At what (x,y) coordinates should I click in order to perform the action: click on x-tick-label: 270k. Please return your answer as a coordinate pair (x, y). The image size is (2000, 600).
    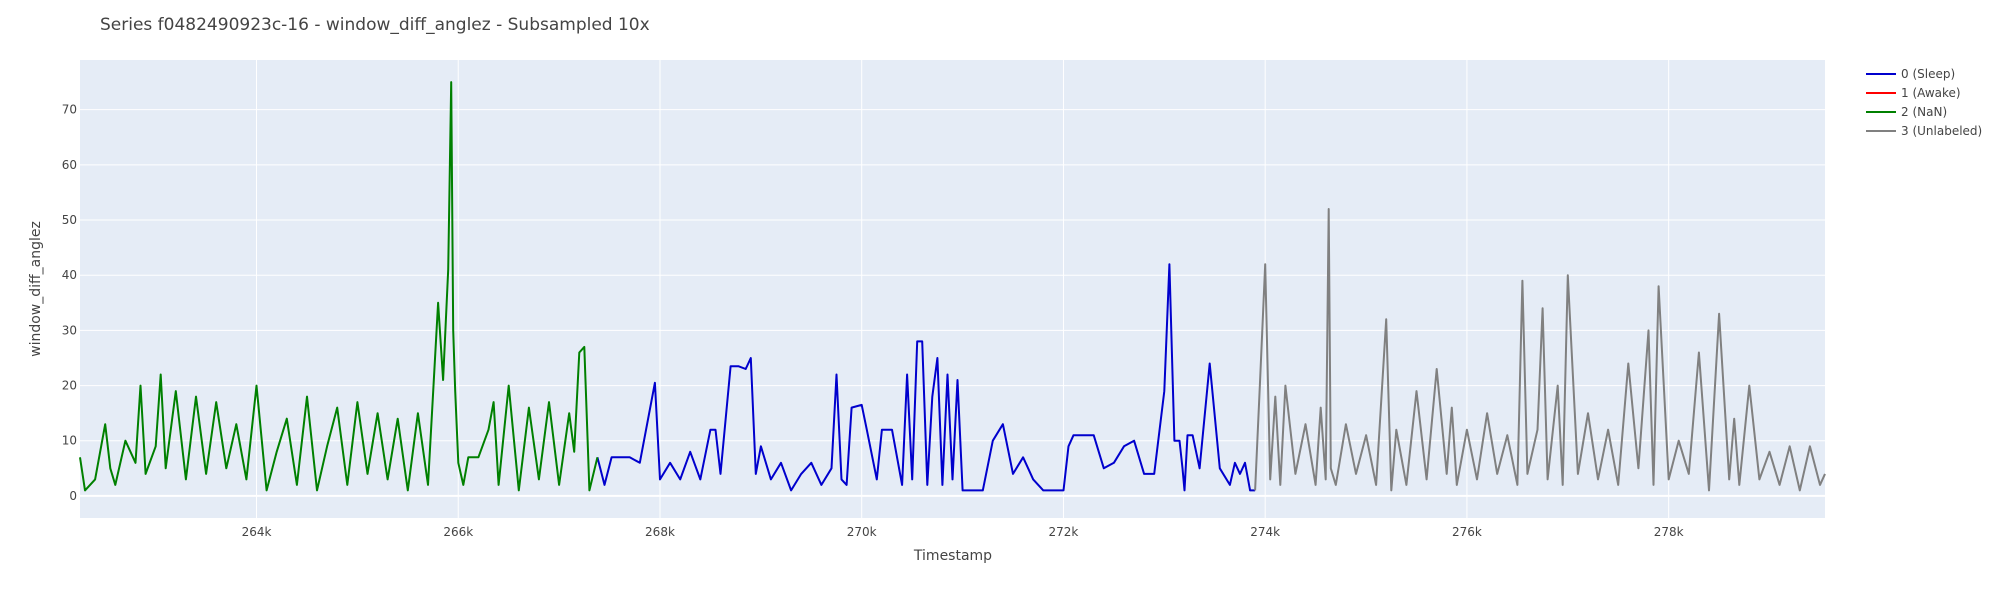
    Looking at the image, I should click on (862, 532).